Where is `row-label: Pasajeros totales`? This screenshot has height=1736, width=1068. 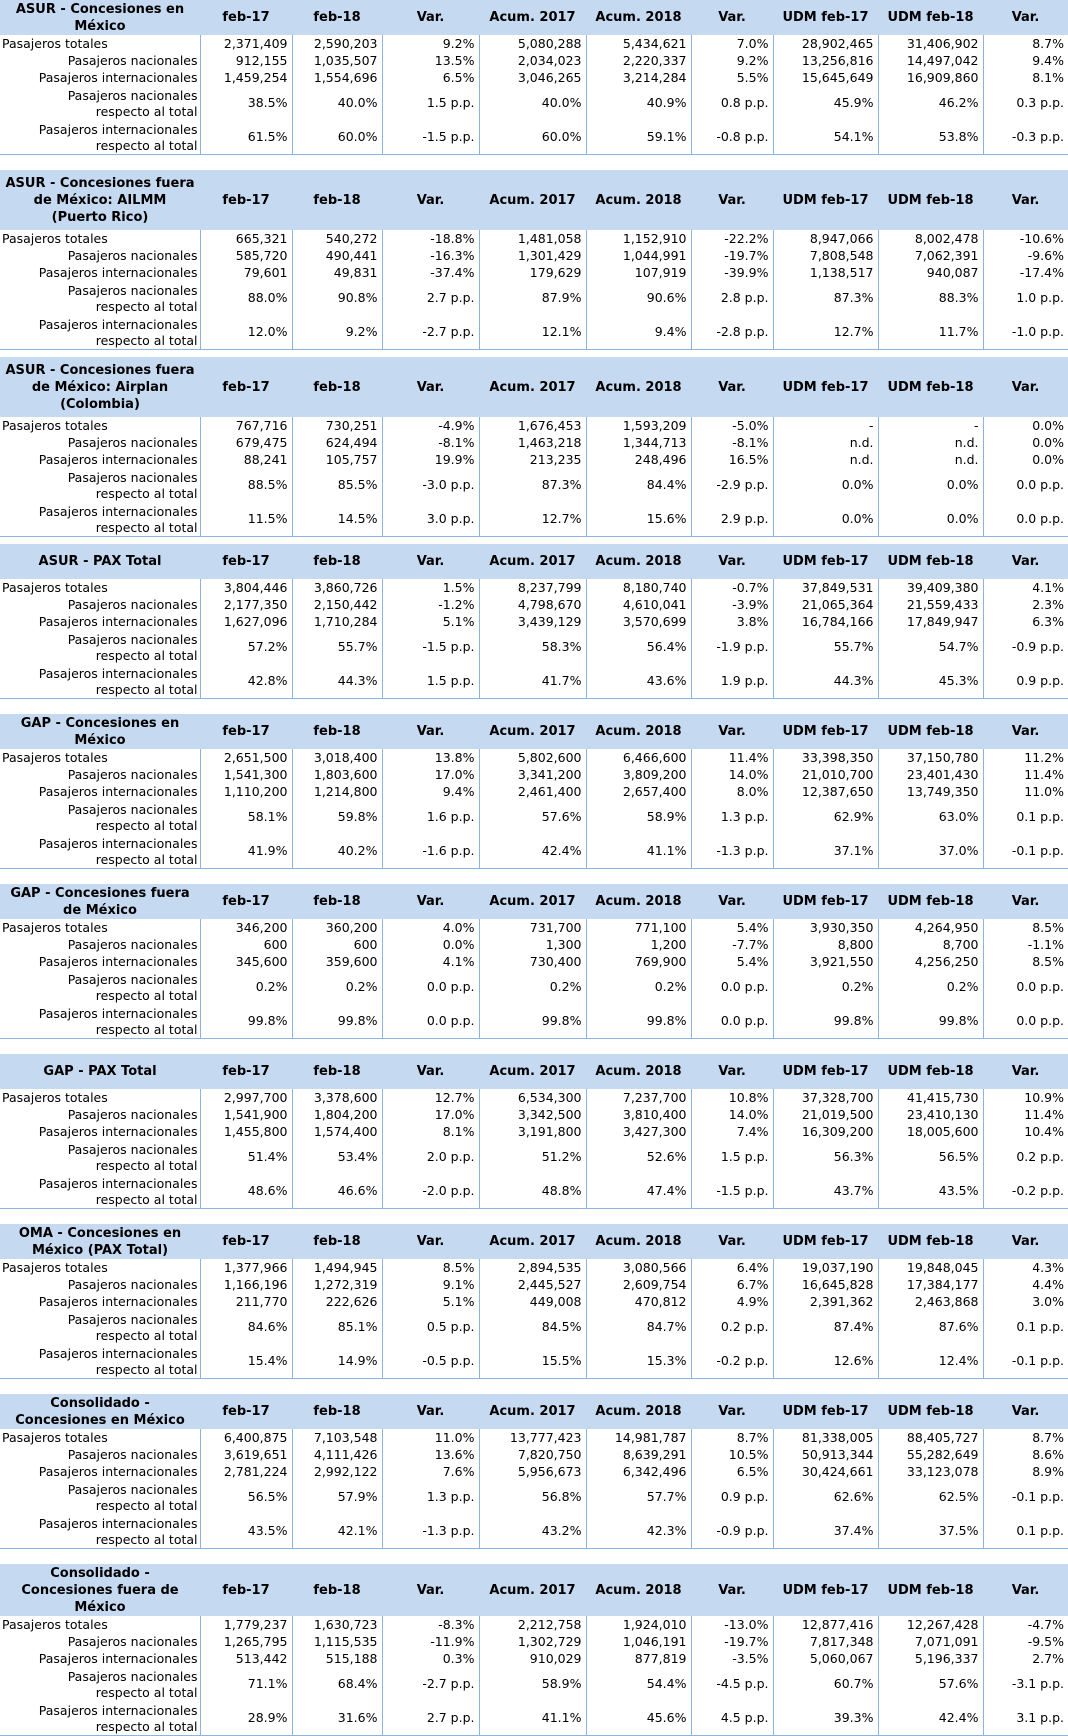
row-label: Pasajeros totales is located at coordinates (55, 587).